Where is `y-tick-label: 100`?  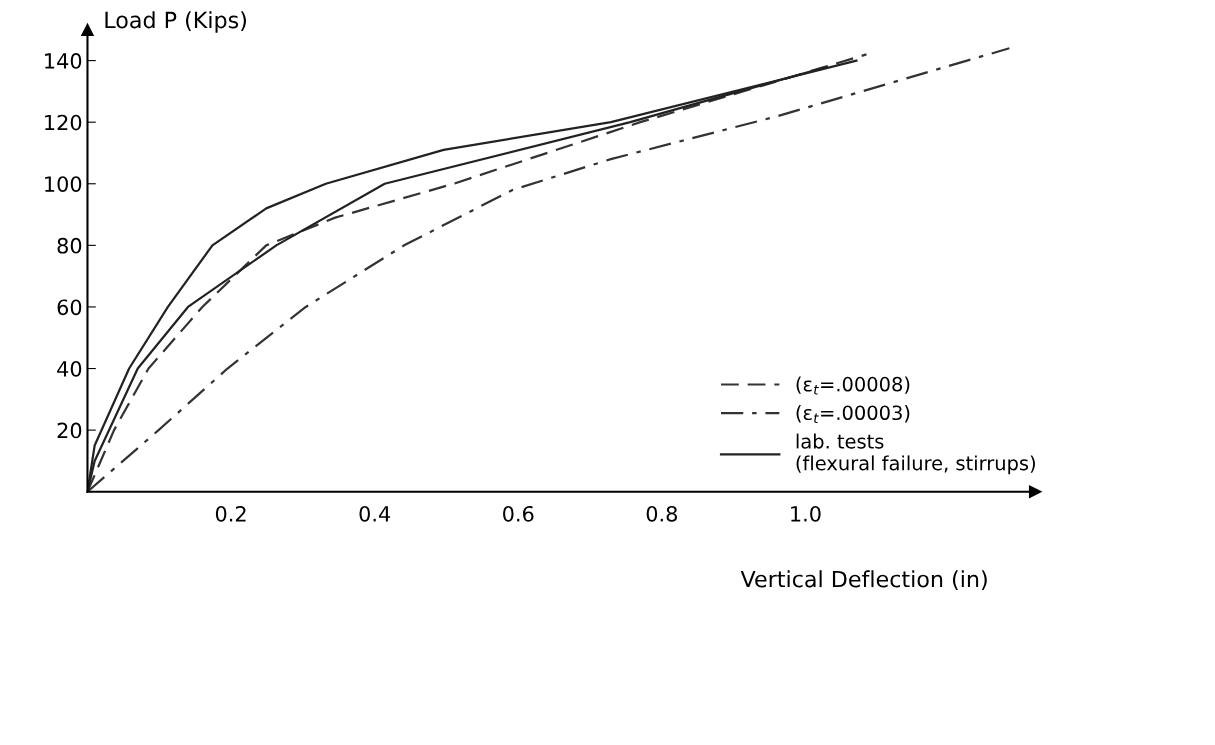 y-tick-label: 100 is located at coordinates (63, 184).